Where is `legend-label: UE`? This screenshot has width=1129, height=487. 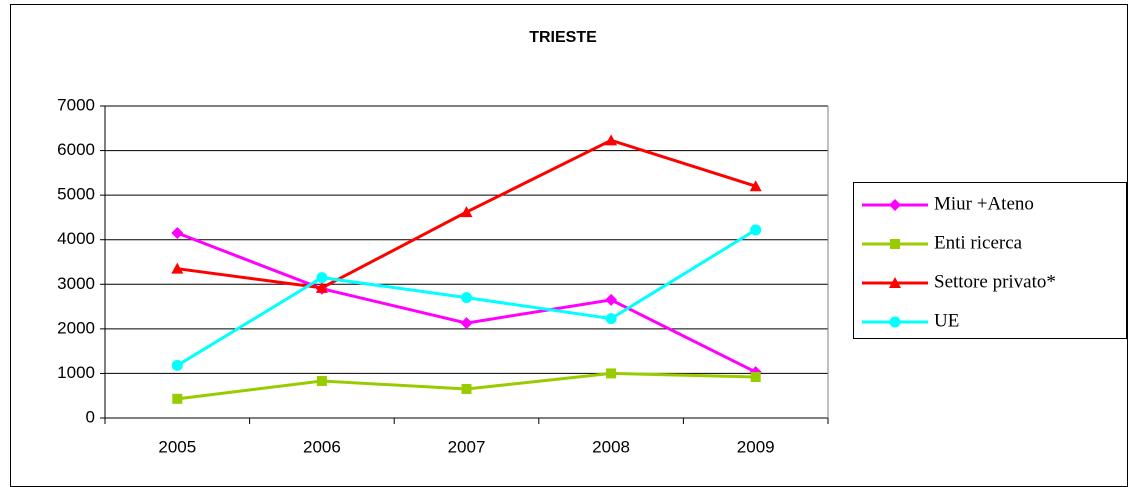 legend-label: UE is located at coordinates (946, 320).